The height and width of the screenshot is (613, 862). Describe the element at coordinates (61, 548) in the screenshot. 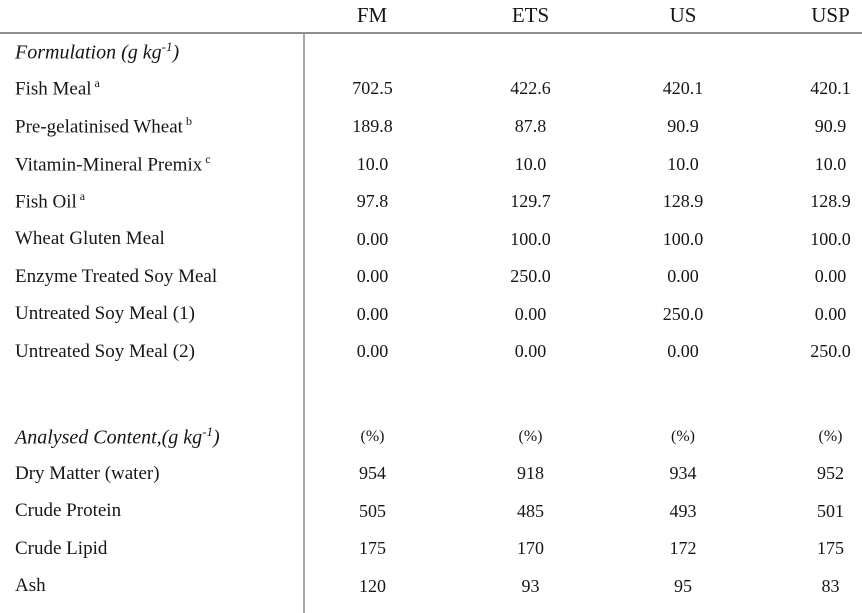

I see `row-label-text: Crude Lipid` at that location.